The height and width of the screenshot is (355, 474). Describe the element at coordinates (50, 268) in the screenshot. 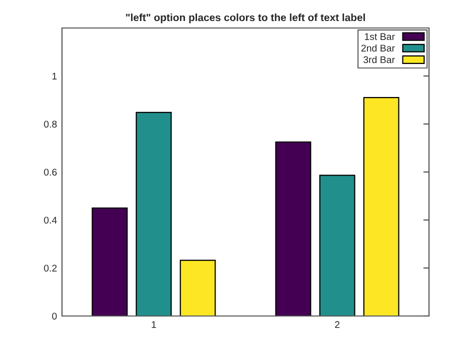

I see `y-tick-label: 0.2` at that location.